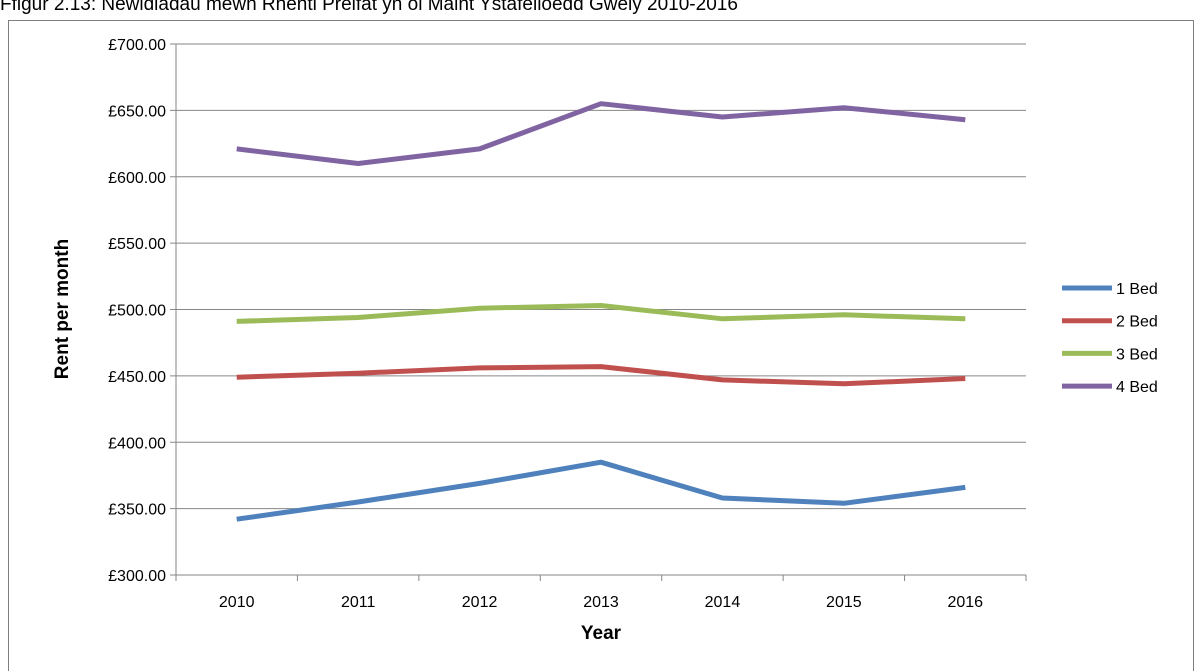 The width and height of the screenshot is (1195, 671). What do you see at coordinates (480, 602) in the screenshot?
I see `x-tick-label: 2012` at bounding box center [480, 602].